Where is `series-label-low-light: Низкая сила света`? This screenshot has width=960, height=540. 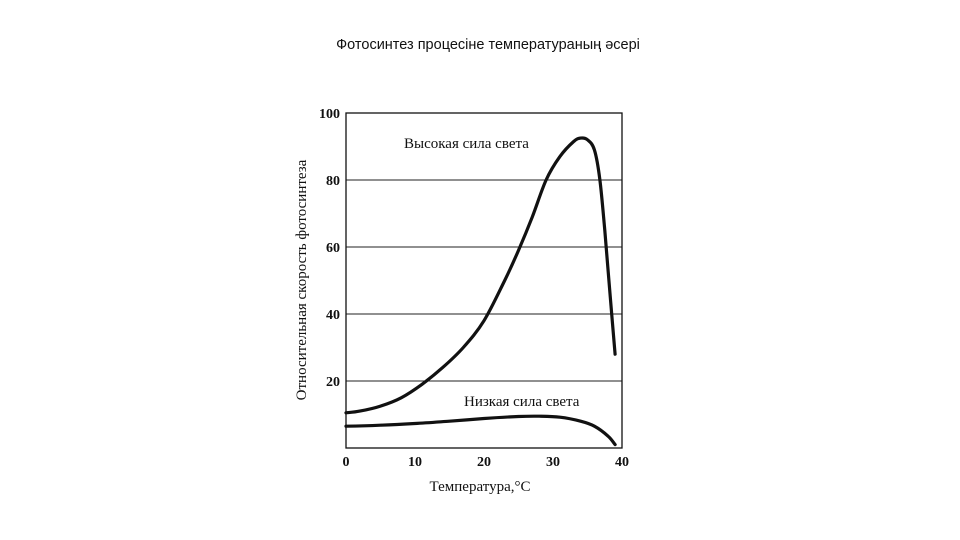
series-label-low-light: Низкая сила света is located at coordinates (522, 402).